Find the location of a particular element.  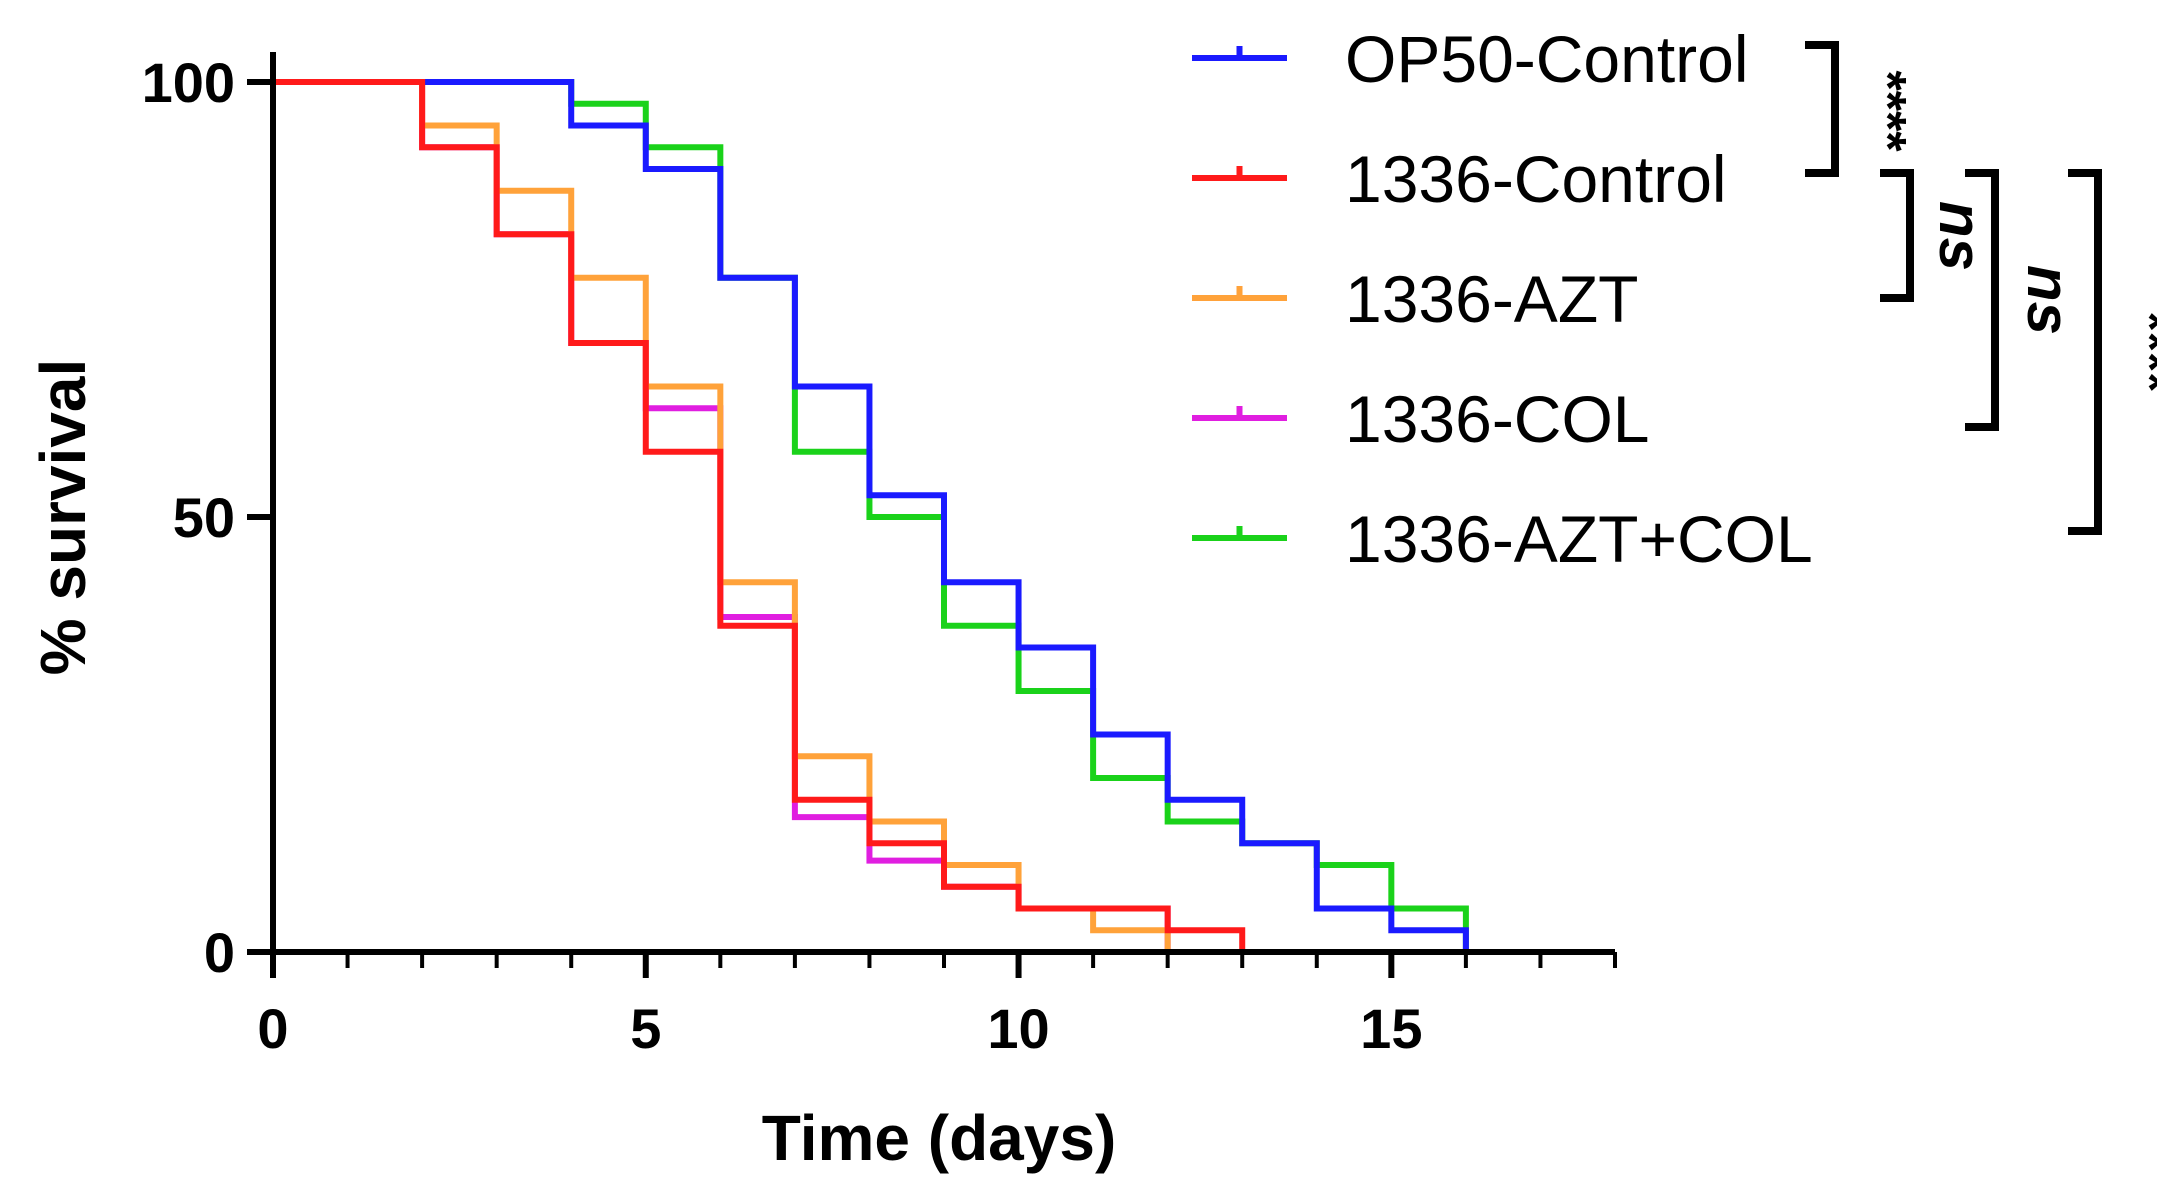

x-axis-title: Time (days) is located at coordinates (939, 1138).